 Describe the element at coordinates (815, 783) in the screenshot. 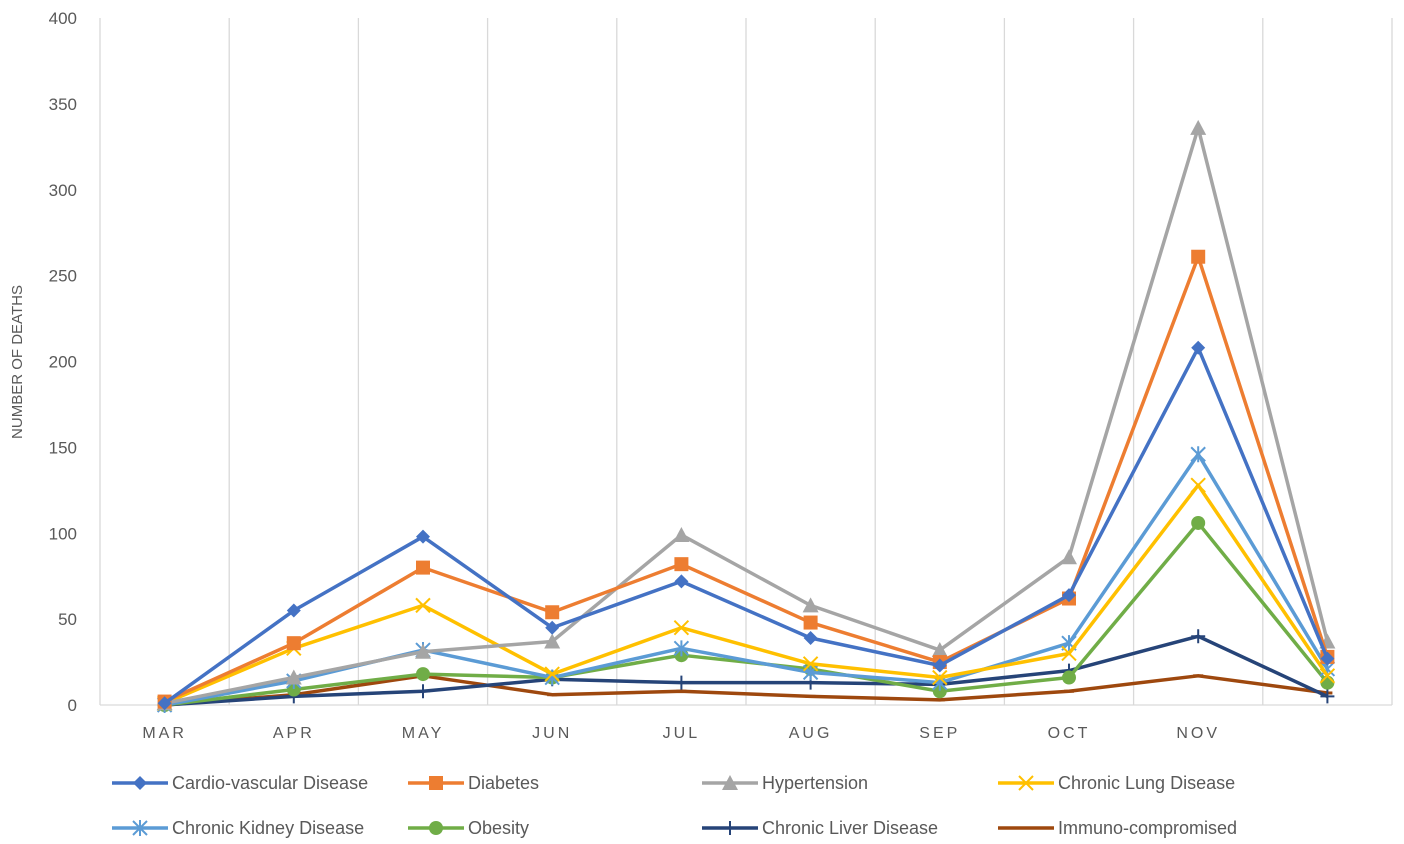

I see `legend-label: Hypertension` at that location.